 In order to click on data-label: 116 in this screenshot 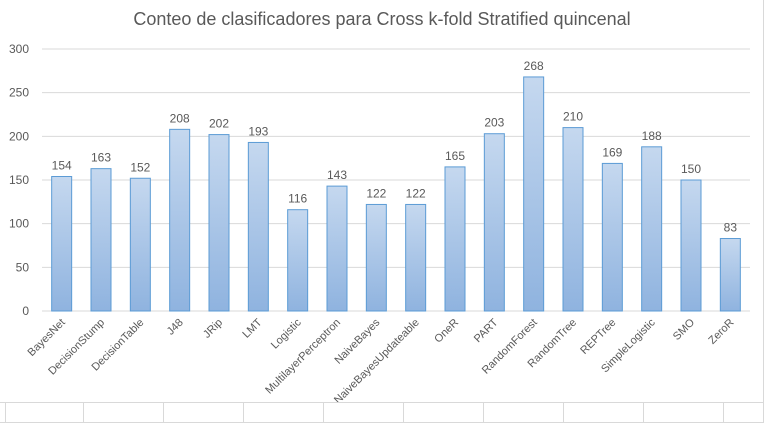, I will do `click(297, 199)`.